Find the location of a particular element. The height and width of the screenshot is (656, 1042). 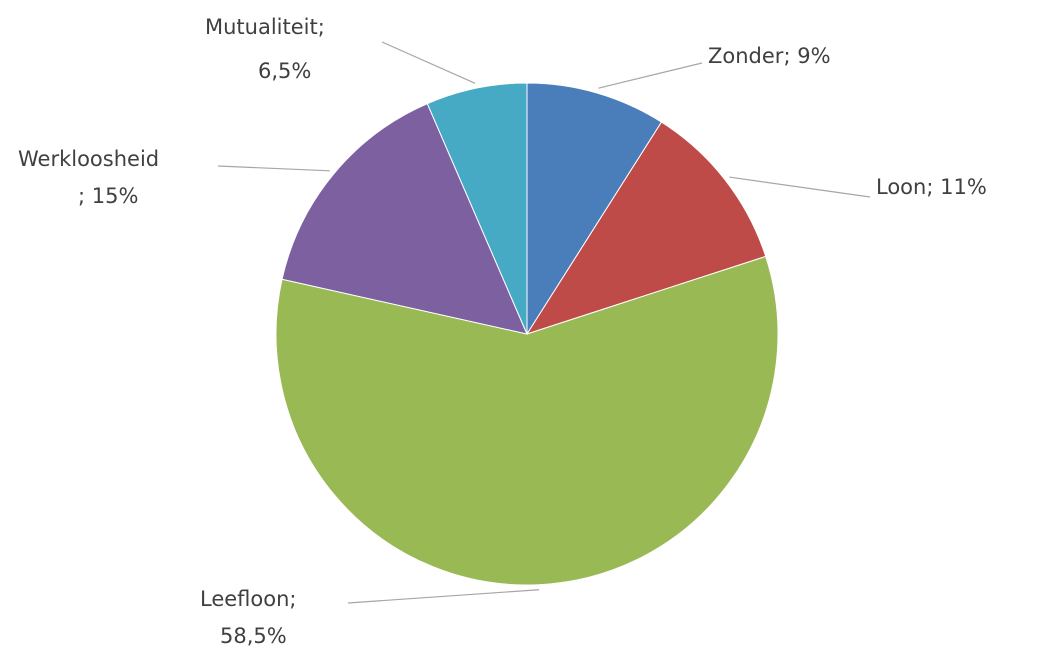

data-label: Mutualiteit; is located at coordinates (268, 27).